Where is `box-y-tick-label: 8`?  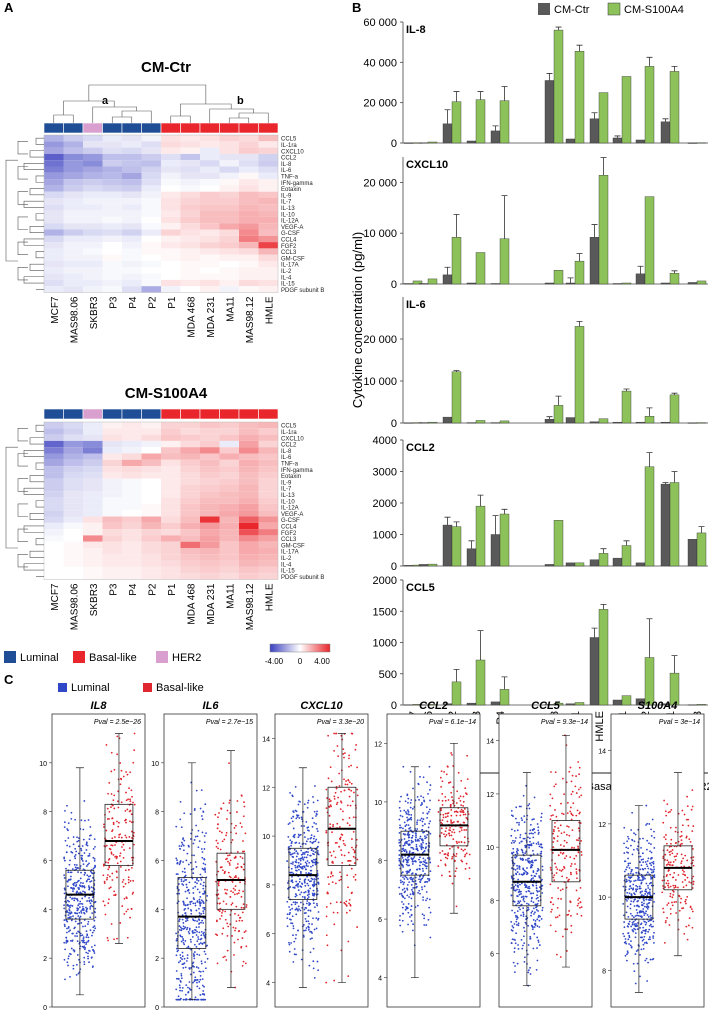
box-y-tick-label: 8 is located at coordinates (380, 862).